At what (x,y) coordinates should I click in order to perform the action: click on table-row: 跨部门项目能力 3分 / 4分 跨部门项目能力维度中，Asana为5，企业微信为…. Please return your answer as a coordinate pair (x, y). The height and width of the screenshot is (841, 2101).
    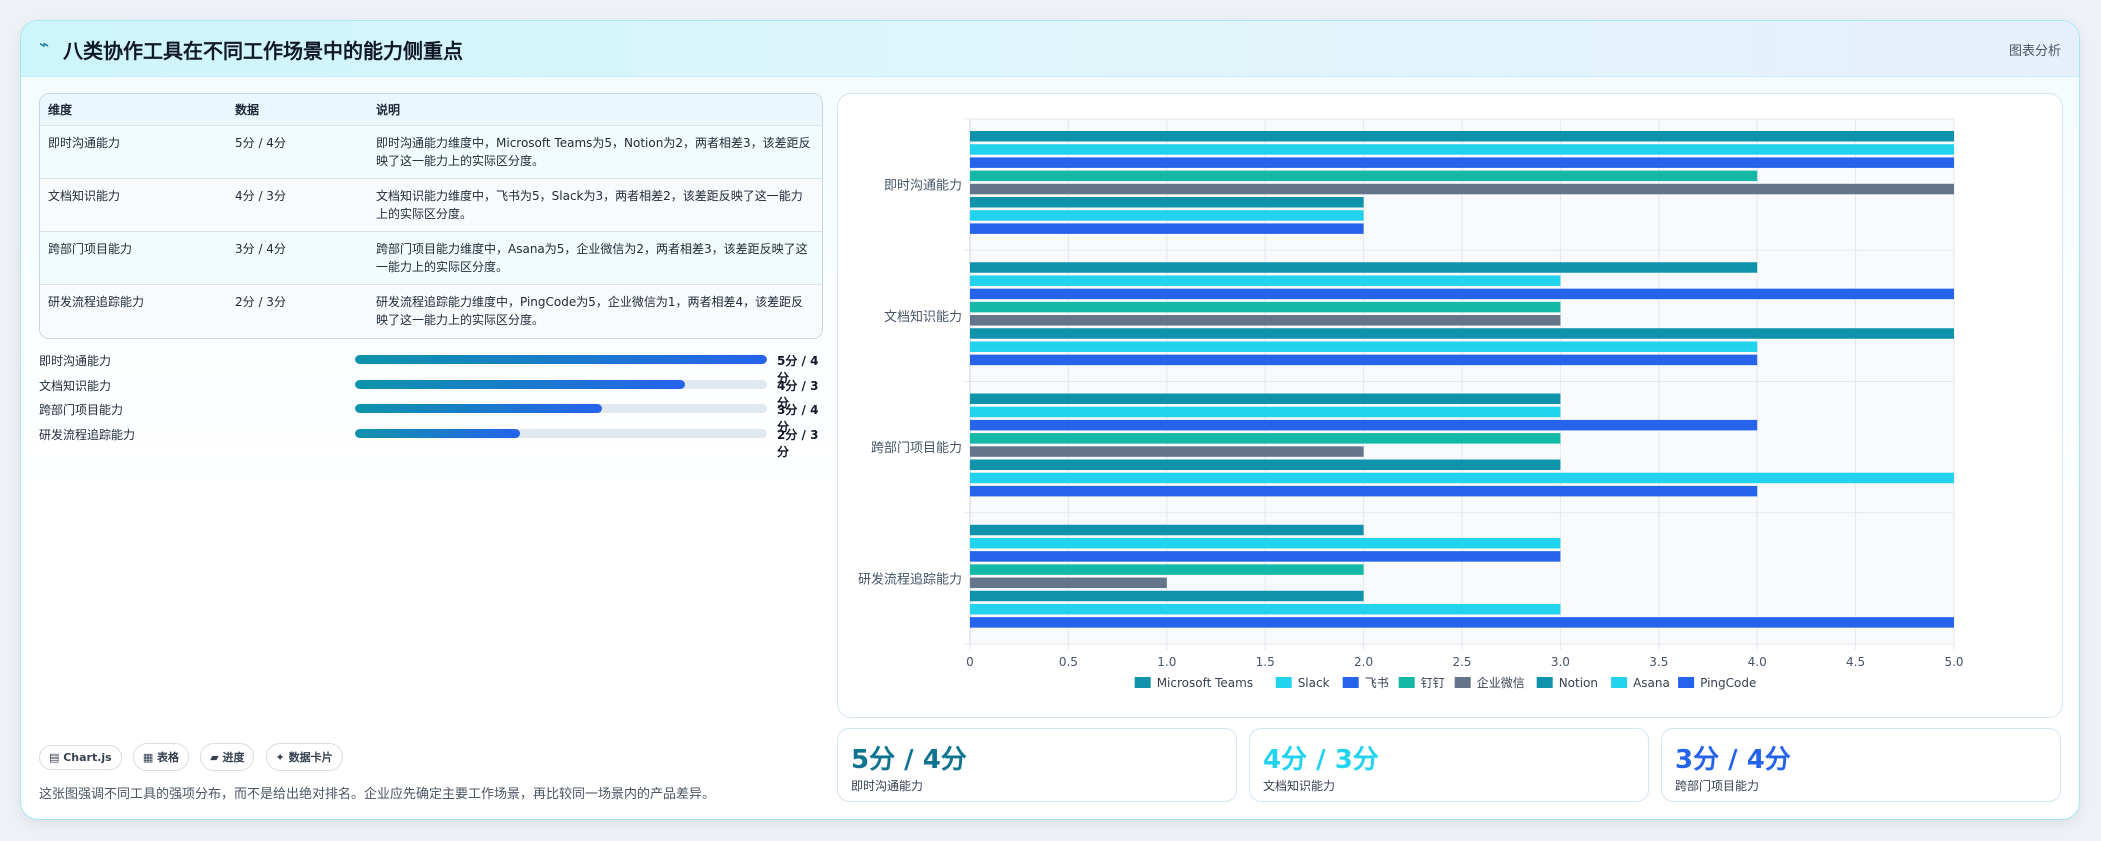
    Looking at the image, I should click on (431, 257).